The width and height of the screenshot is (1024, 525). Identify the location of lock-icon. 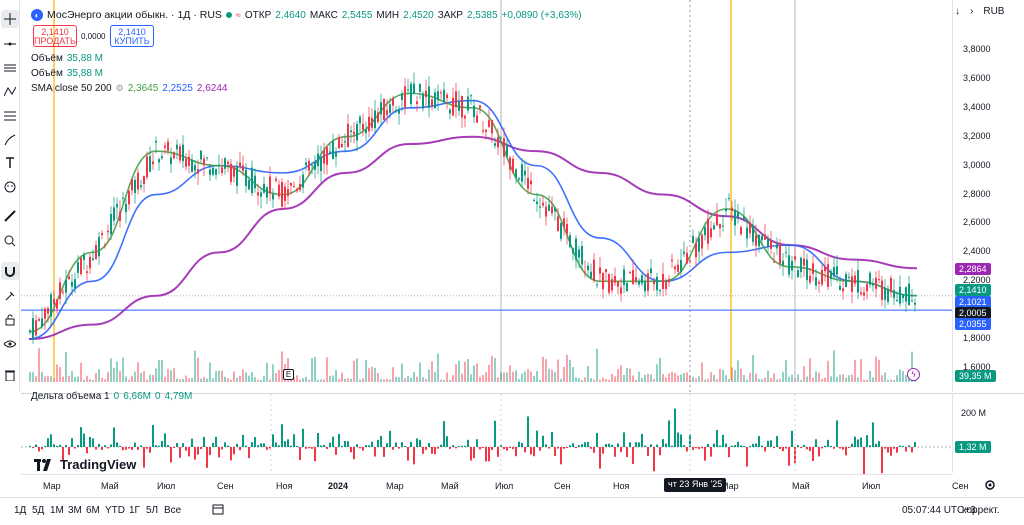
(10, 320).